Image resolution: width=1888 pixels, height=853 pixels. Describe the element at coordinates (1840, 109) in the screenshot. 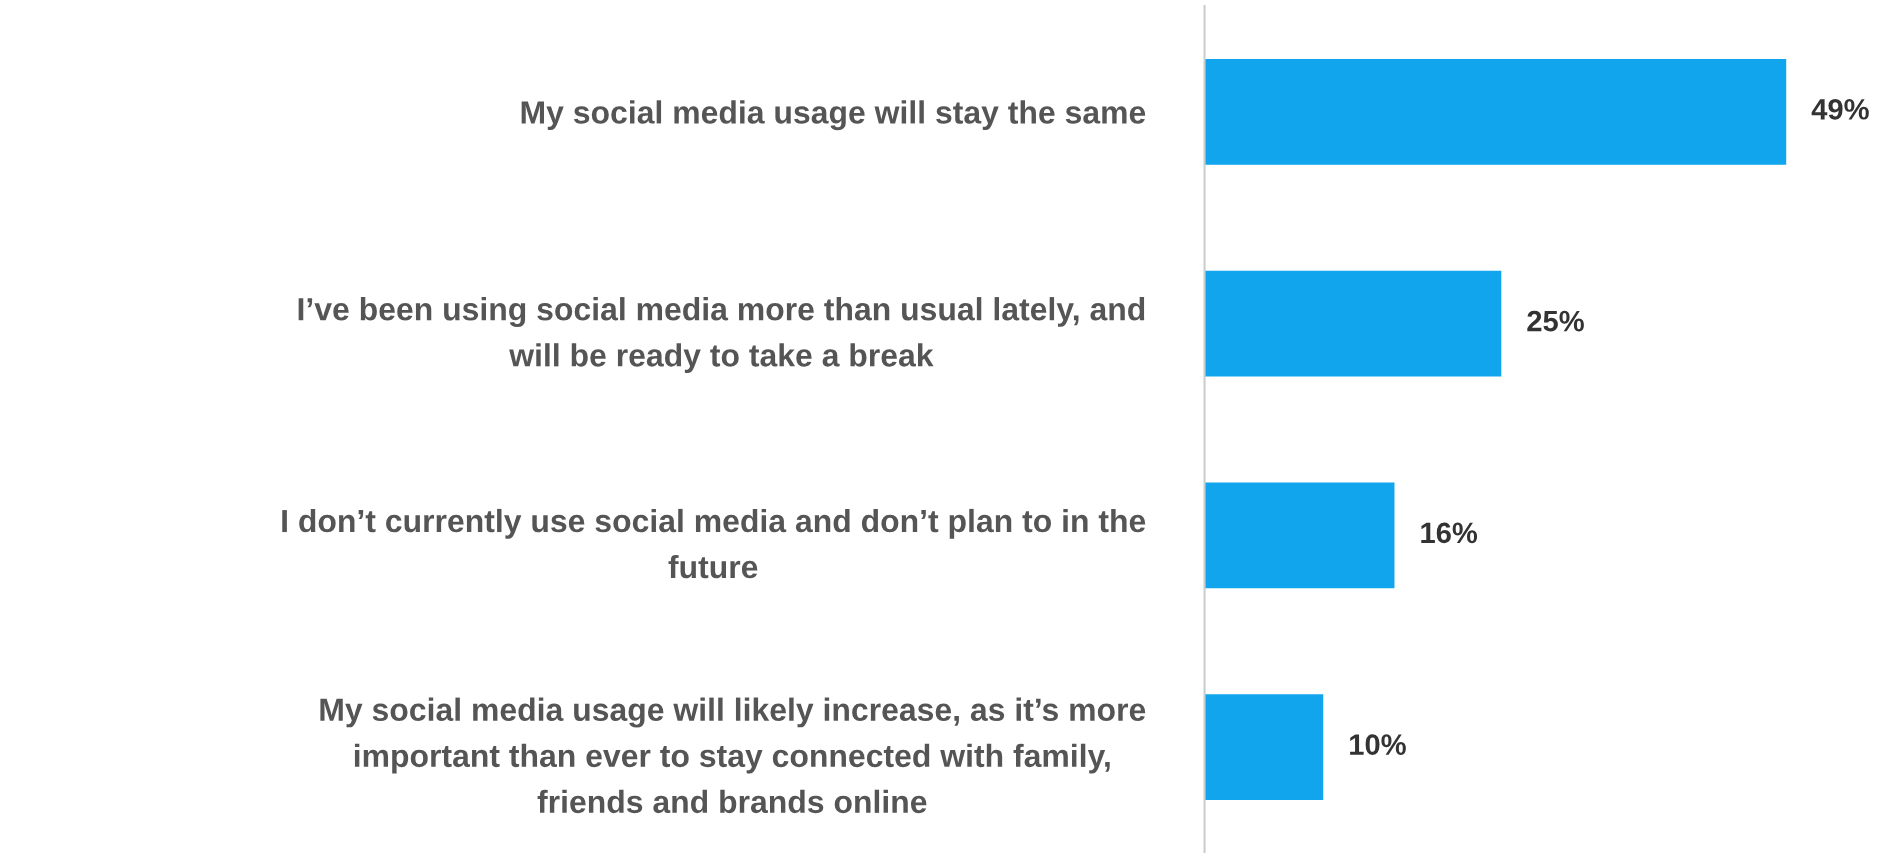

I see `data-label: 49%` at that location.